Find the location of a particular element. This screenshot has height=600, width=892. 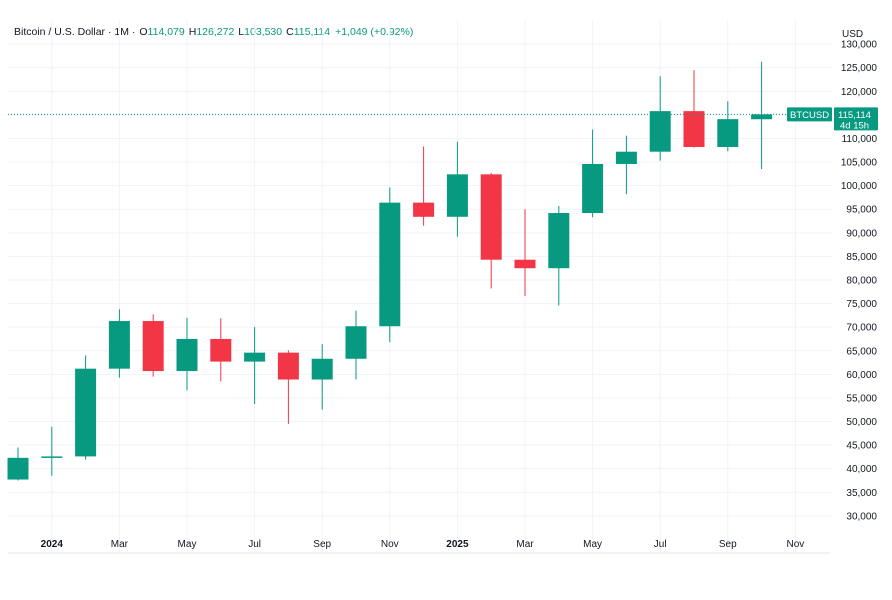

y-tick-label: 70,000 is located at coordinates (861, 328).